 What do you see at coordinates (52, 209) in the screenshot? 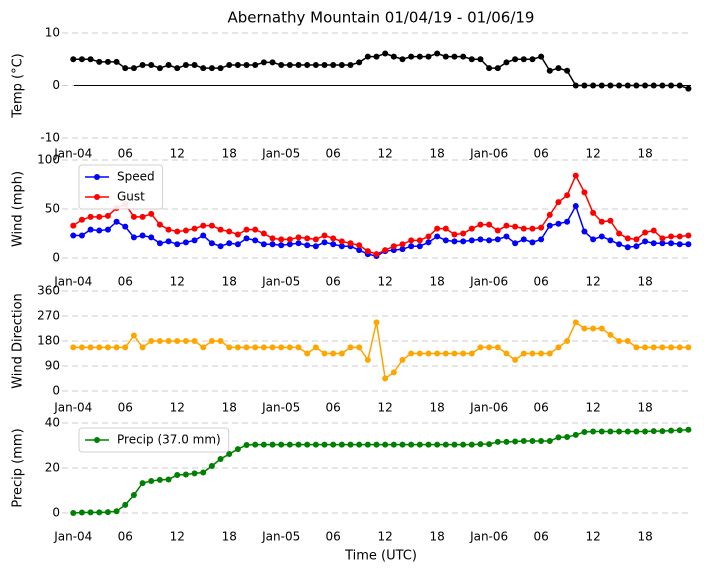
I see `y-tick-label: 50` at bounding box center [52, 209].